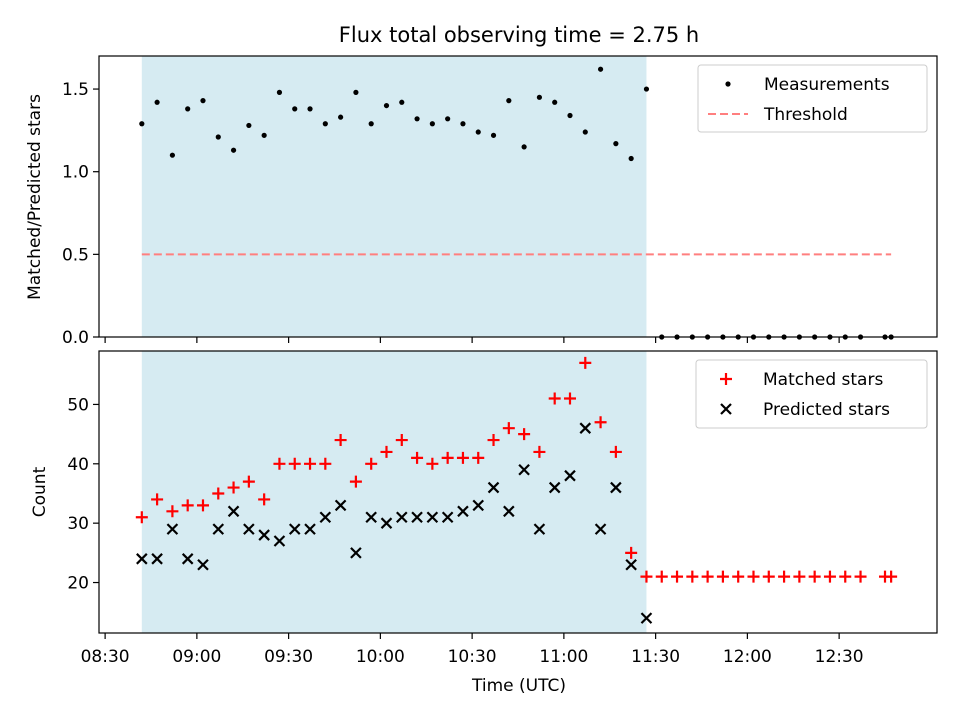  I want to click on count-xtick-label: 10:00, so click(380, 657).